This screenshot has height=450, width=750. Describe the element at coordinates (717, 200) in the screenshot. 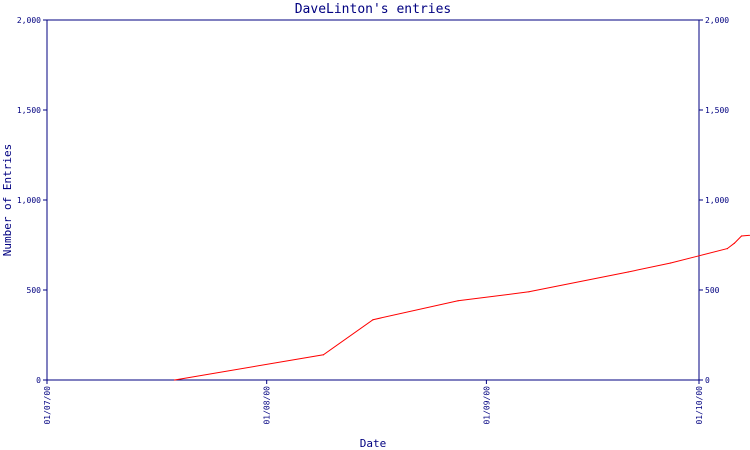

I see `y-tick-label-right: 1,000` at that location.